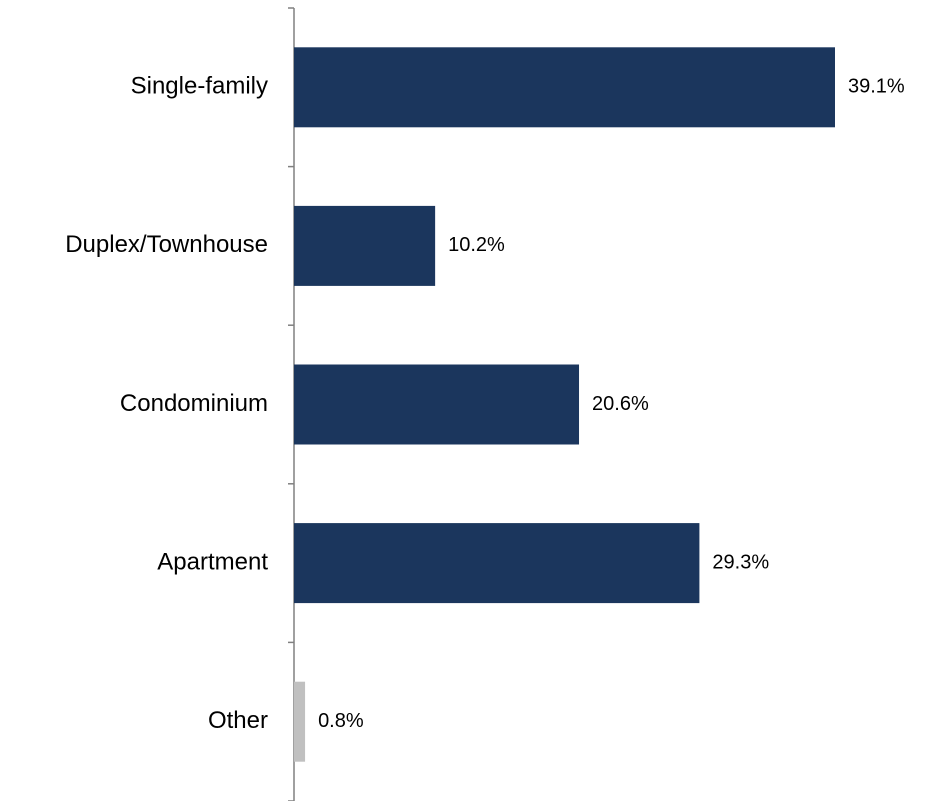  What do you see at coordinates (212, 561) in the screenshot?
I see `category-label: Apartment` at bounding box center [212, 561].